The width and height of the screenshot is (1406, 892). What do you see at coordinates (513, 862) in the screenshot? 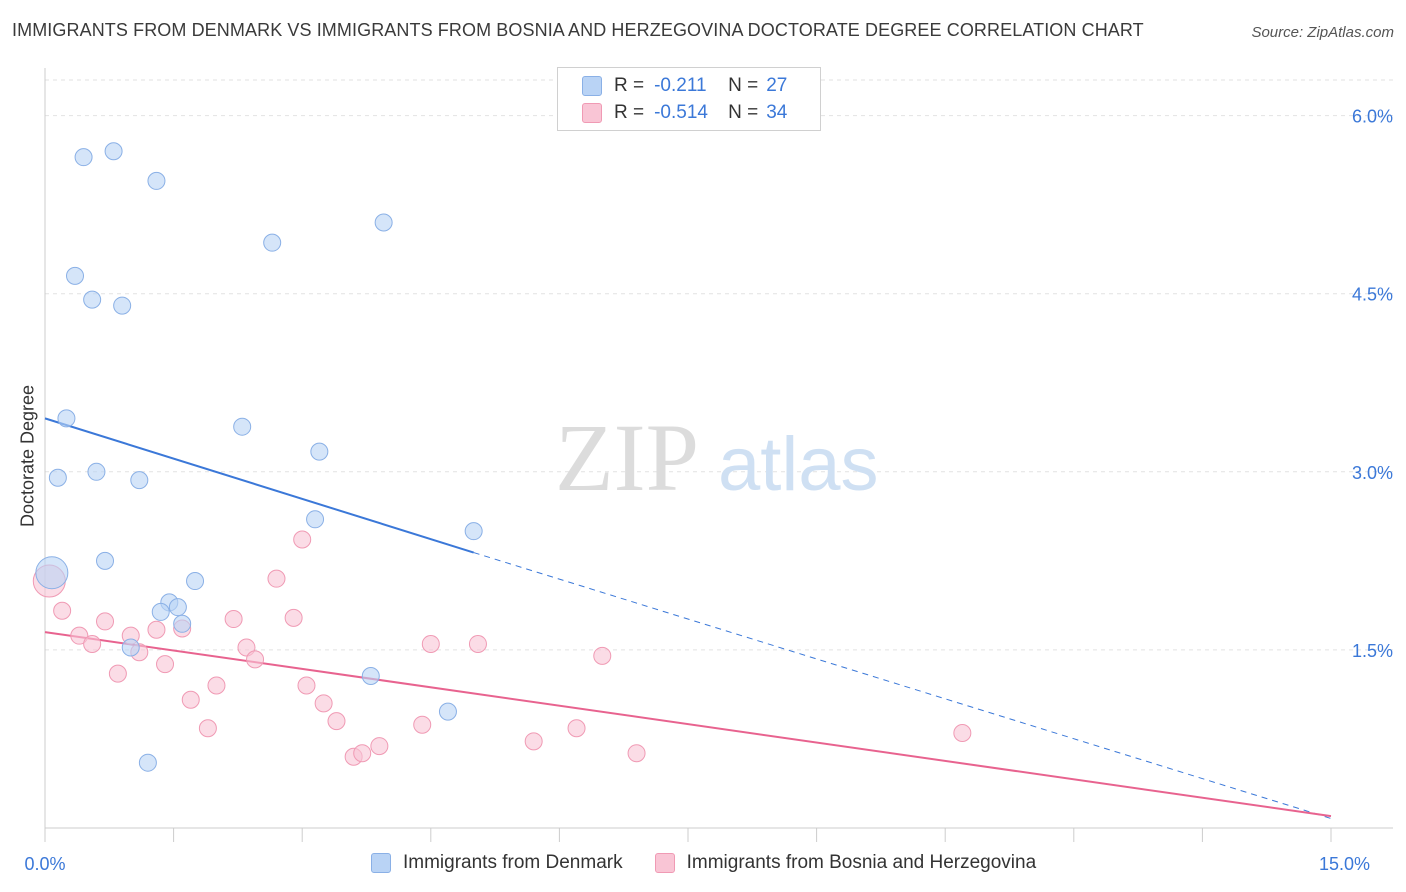
I see `legend-label-denmark: Immigrants from Denmark` at bounding box center [513, 862].